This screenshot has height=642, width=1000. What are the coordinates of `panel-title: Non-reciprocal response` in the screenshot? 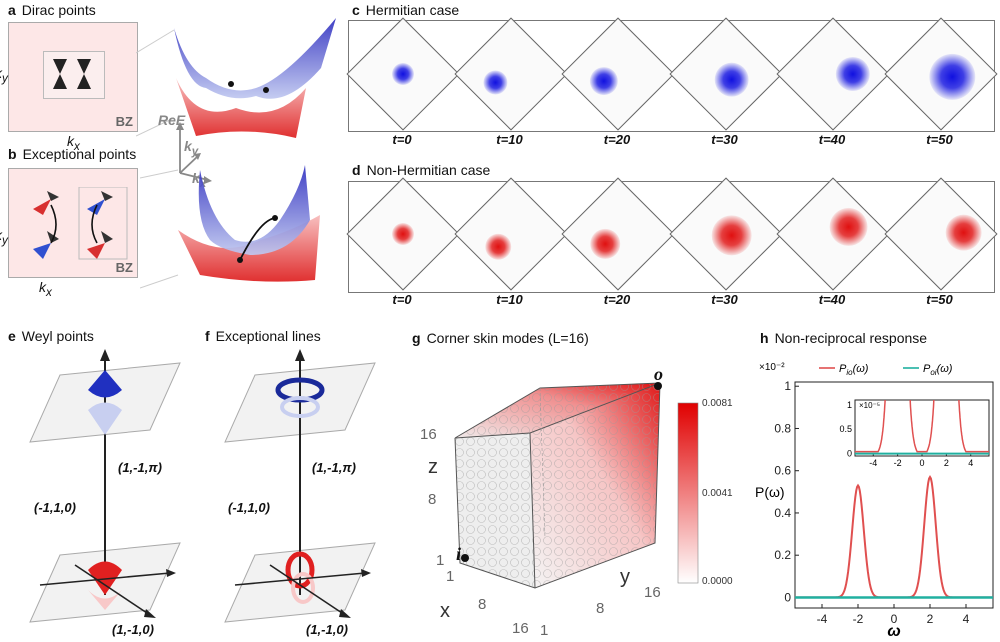 It's located at (851, 338).